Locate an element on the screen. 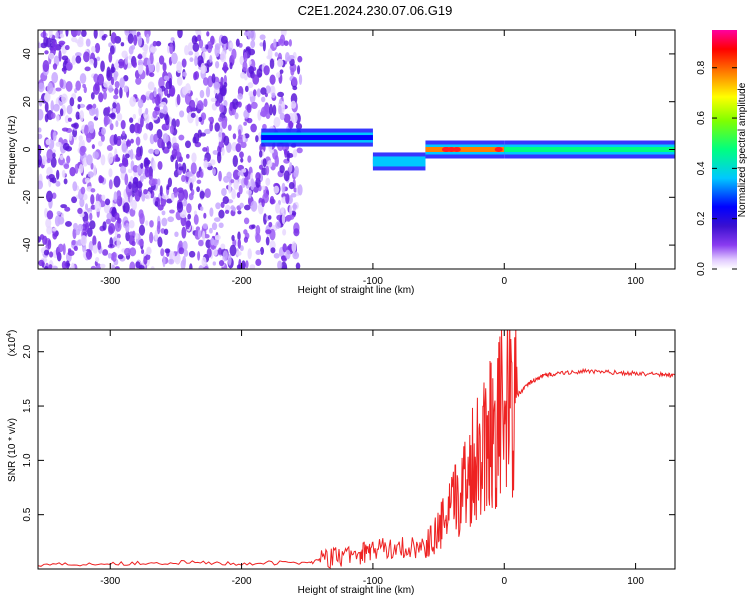 This screenshot has height=600, width=750. snr-y-tick-label: 1.0 is located at coordinates (27, 460).